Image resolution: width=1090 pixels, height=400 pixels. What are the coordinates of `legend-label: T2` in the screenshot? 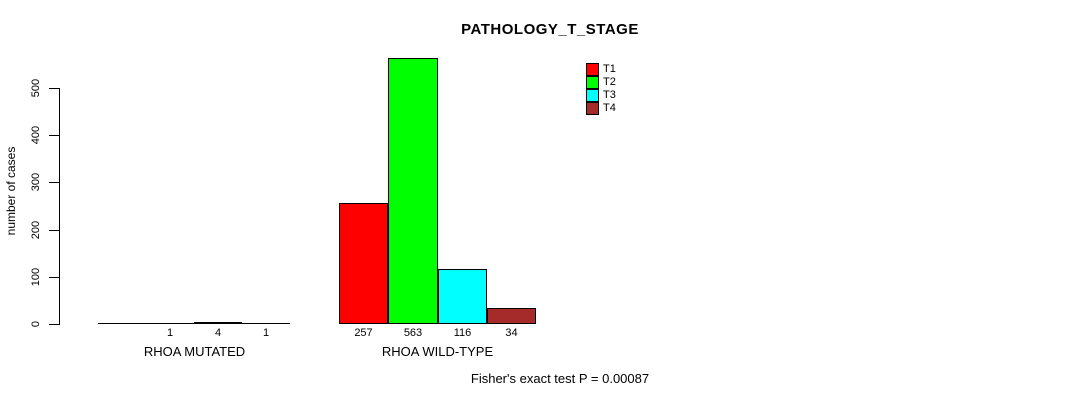 It's located at (609, 82).